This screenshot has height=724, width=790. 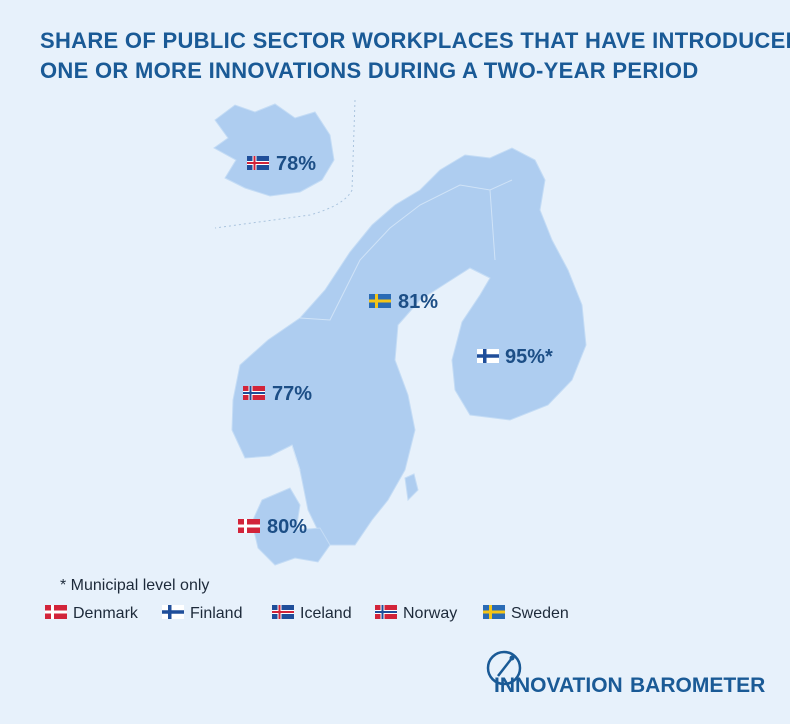 I want to click on map-label: 78%, so click(x=296, y=164).